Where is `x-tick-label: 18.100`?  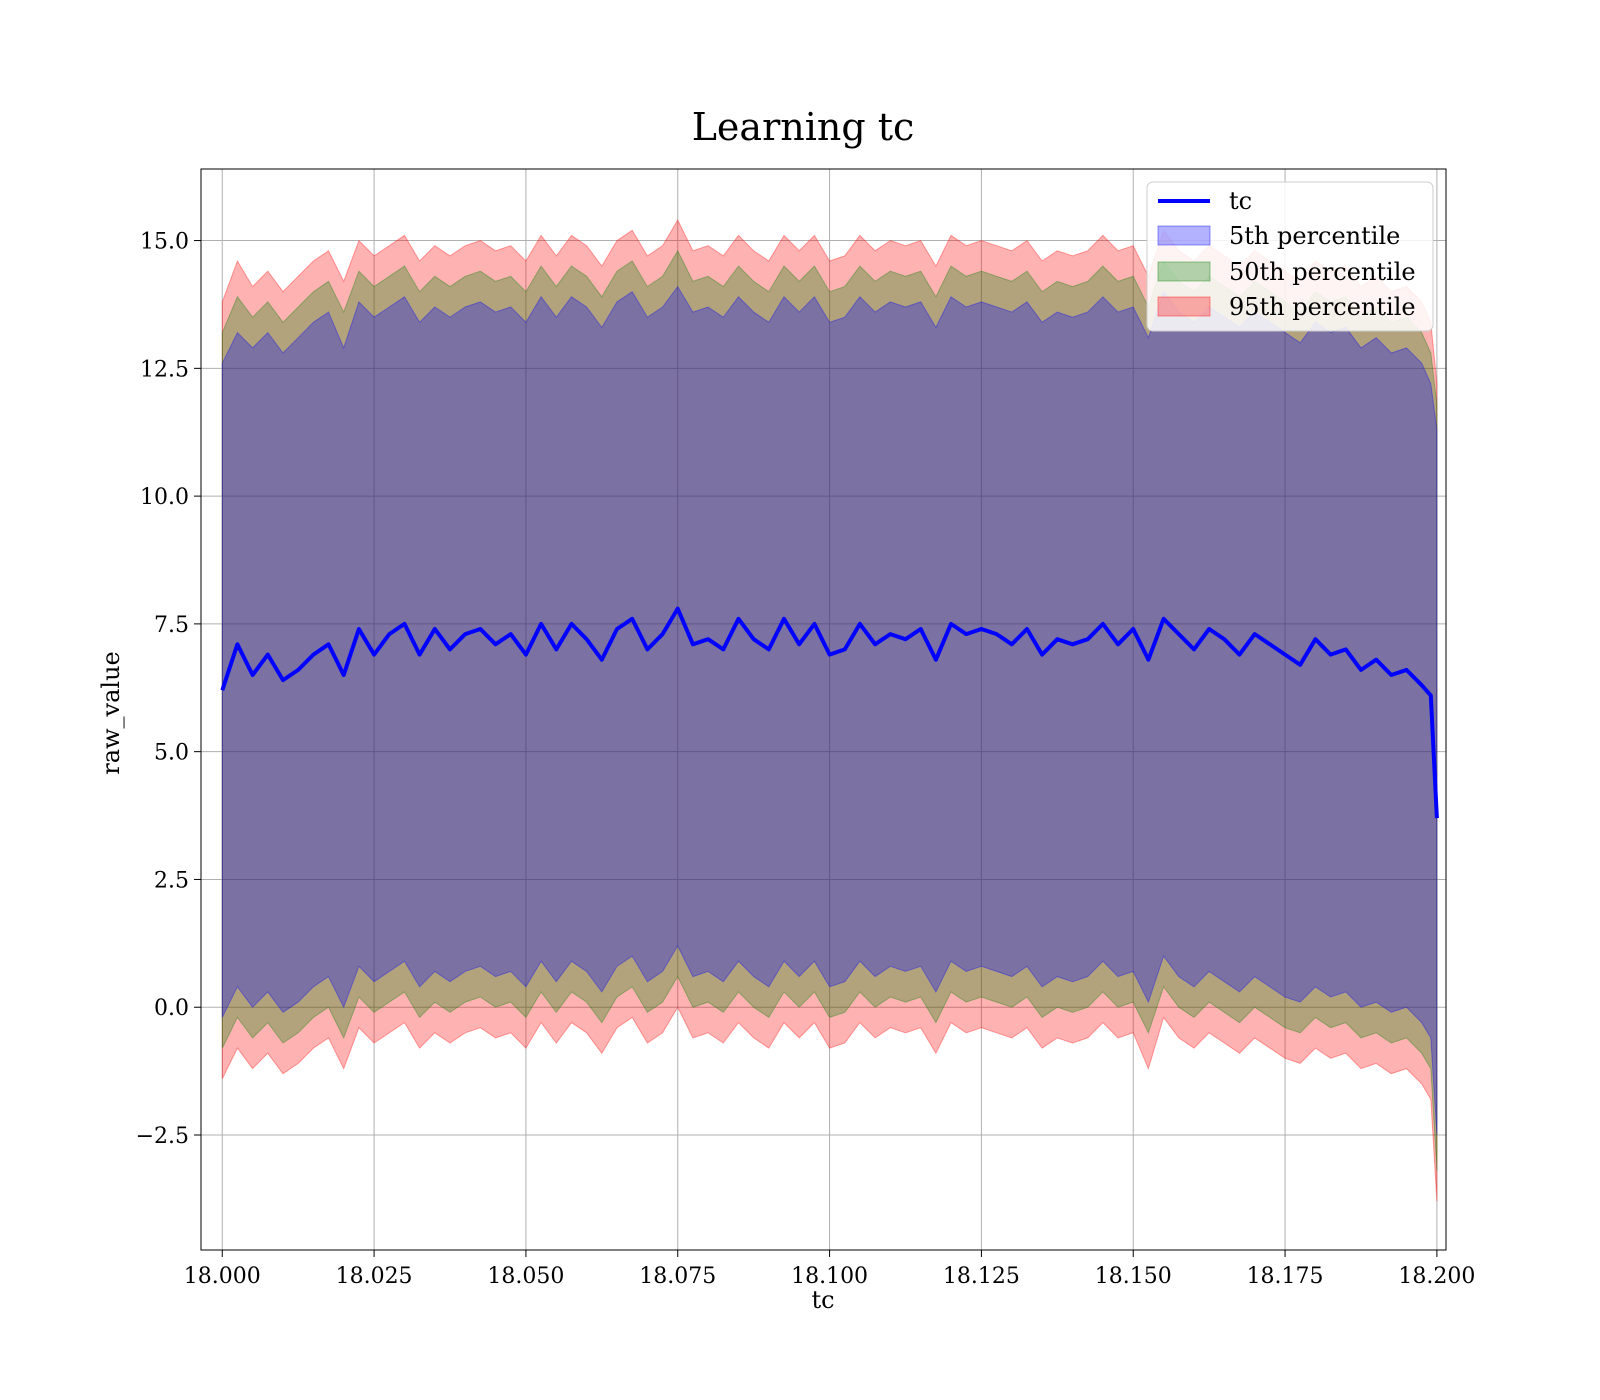
x-tick-label: 18.100 is located at coordinates (829, 1276).